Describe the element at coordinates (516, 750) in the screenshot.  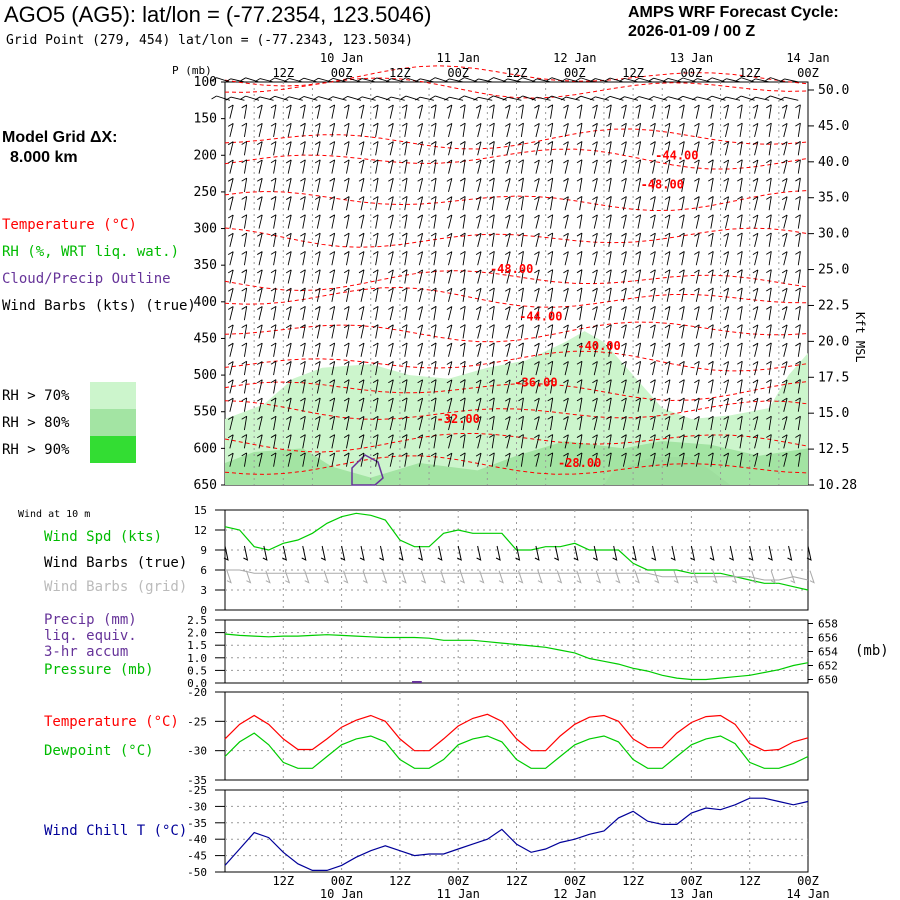
I see `dewpoint-line` at that location.